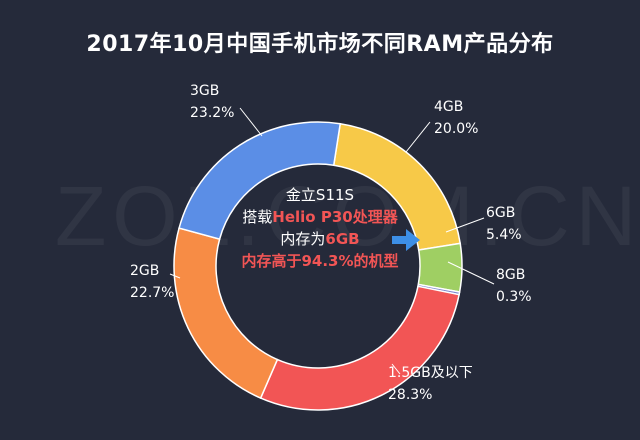 The width and height of the screenshot is (640, 440). I want to click on donut-slice-3gb, so click(260, 181).